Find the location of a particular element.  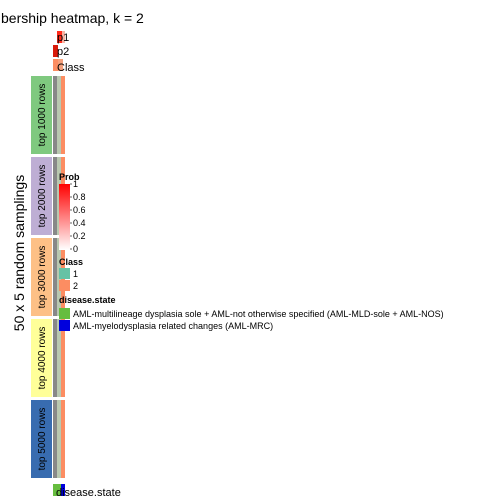

bottom-annotation: disease.state is located at coordinates (87, 491).